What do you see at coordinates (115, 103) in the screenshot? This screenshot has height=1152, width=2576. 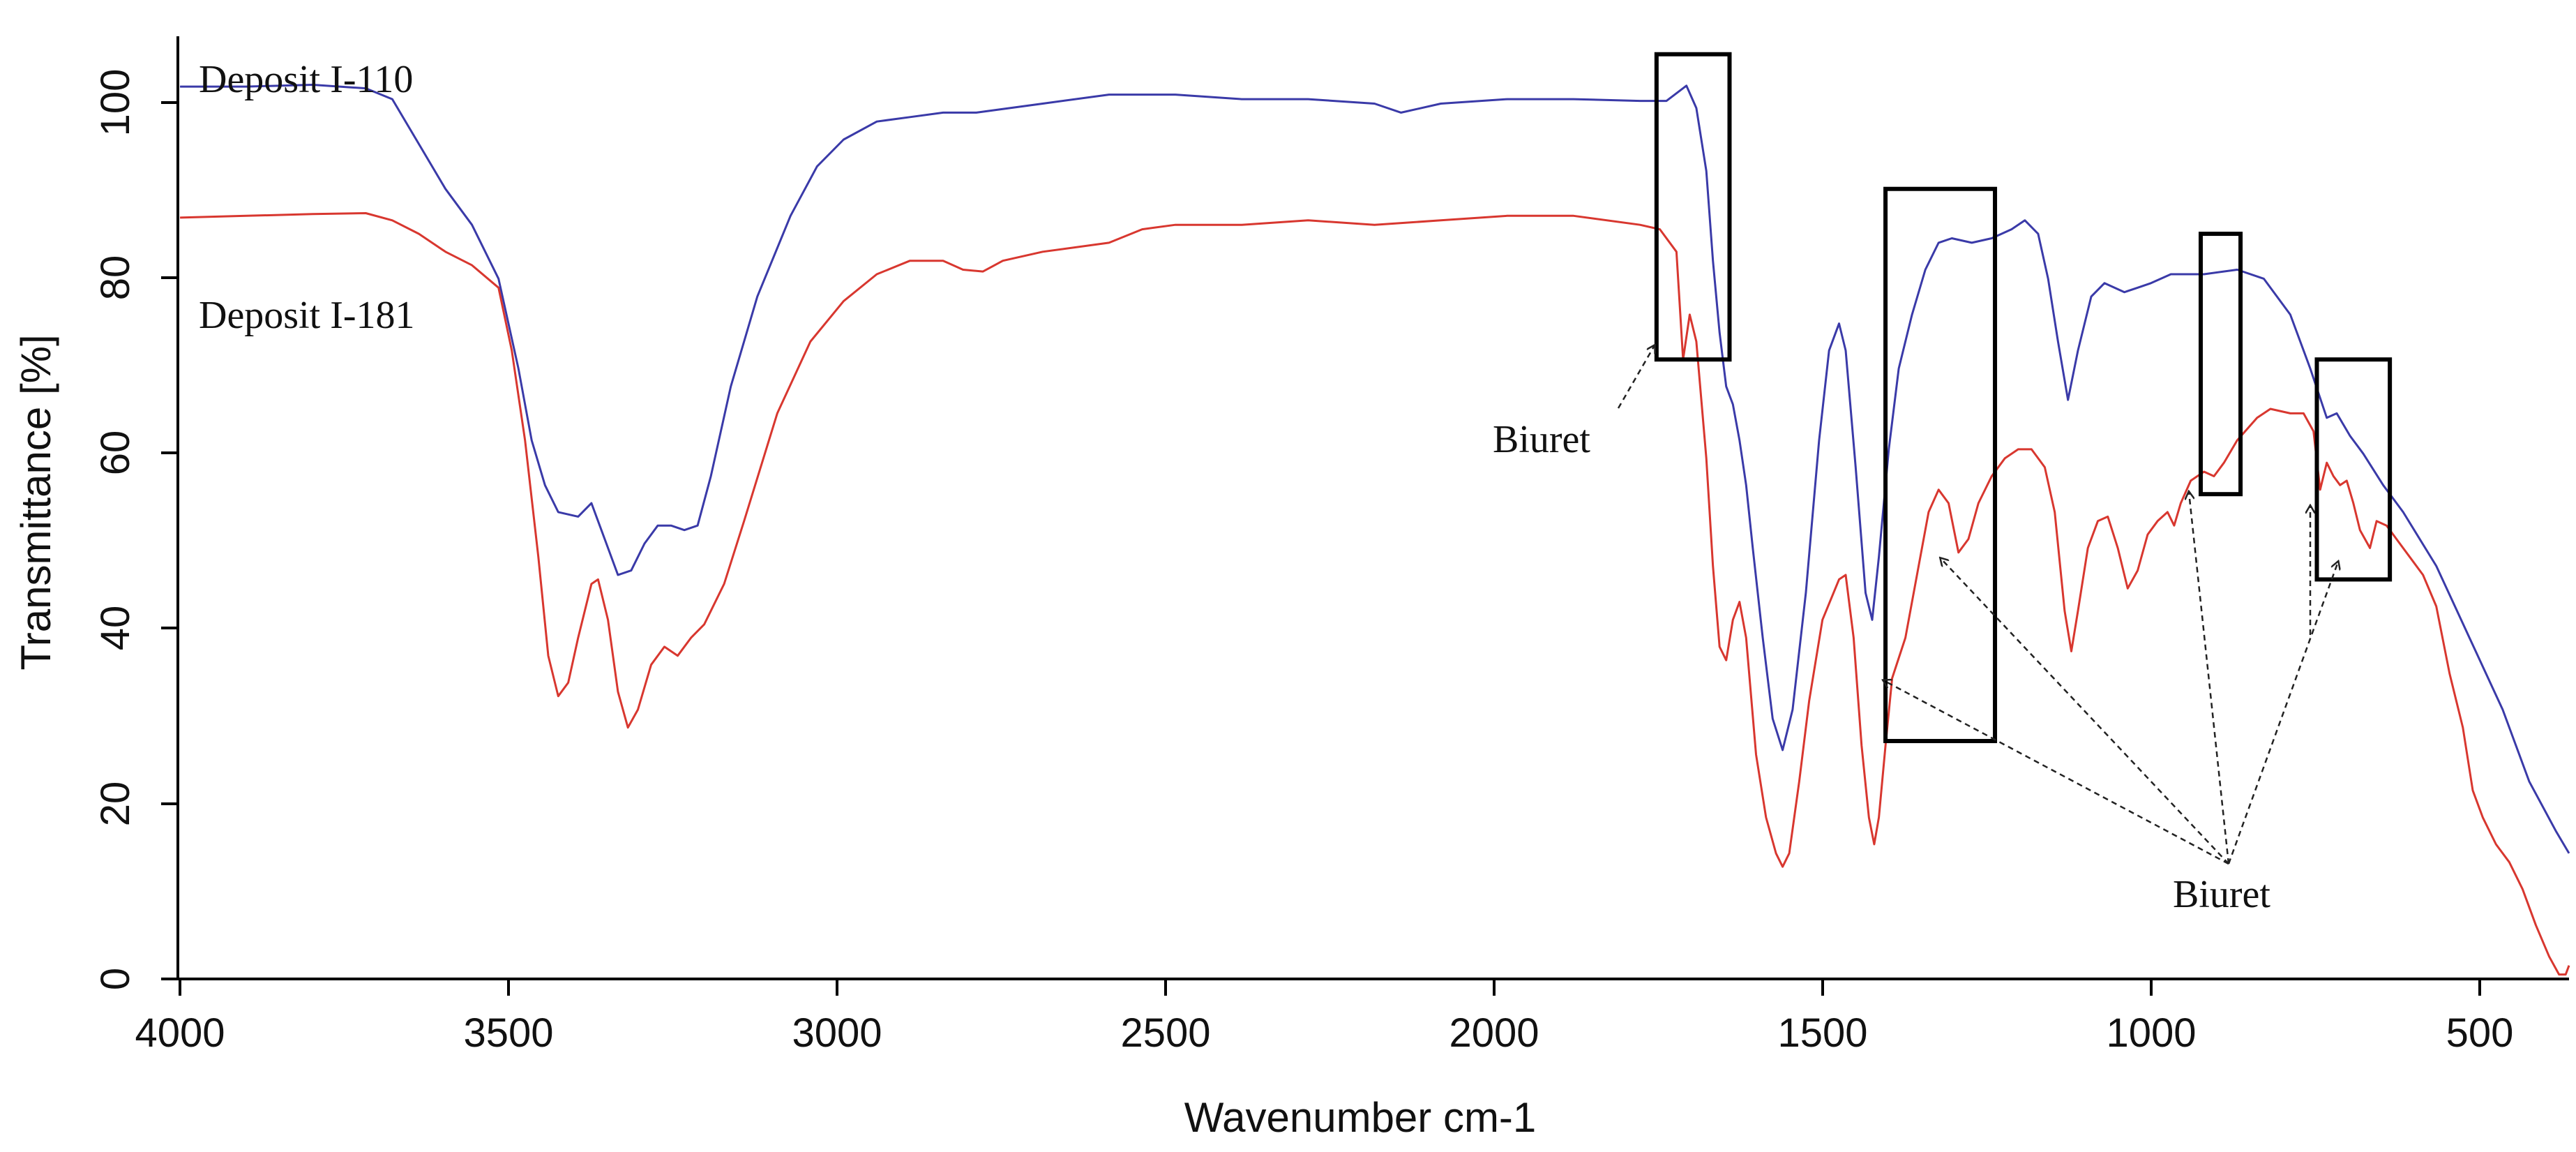 I see `y-tick-label-100: 100` at bounding box center [115, 103].